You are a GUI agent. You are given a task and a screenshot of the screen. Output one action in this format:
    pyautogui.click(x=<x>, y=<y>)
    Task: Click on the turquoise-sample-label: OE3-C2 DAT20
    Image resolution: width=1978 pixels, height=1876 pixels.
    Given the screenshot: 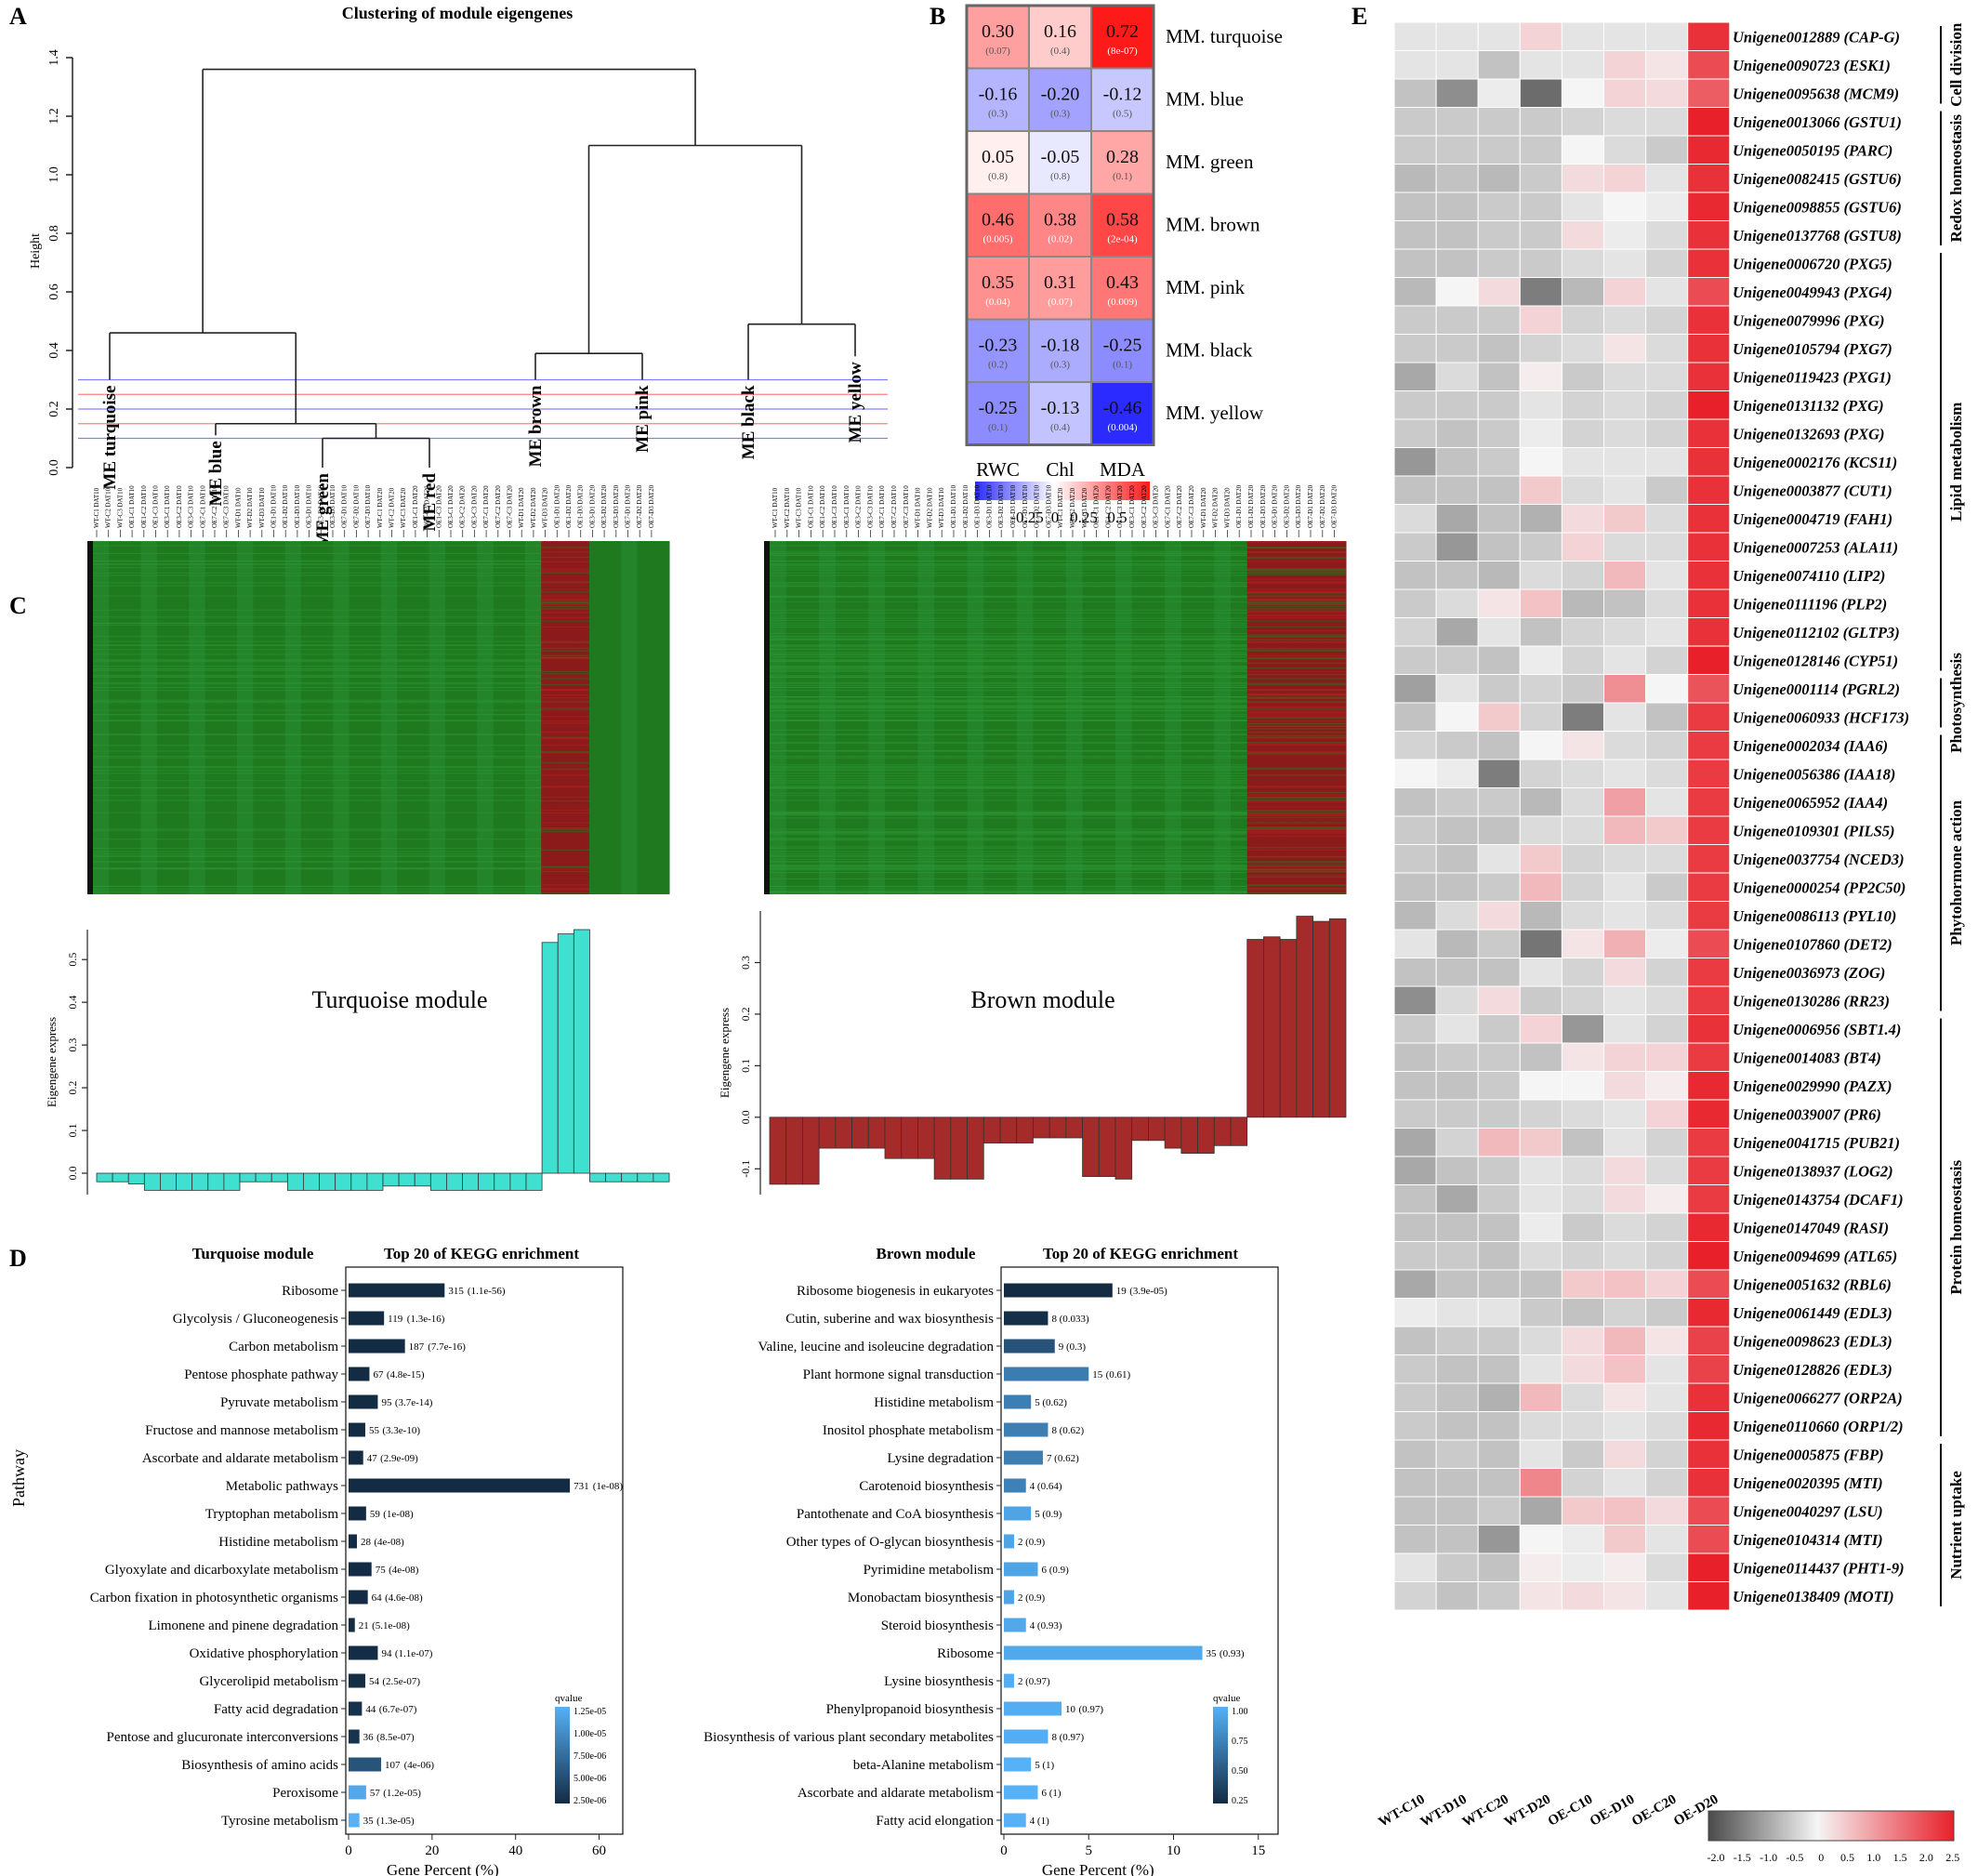 What is the action you would take?
    pyautogui.click(x=463, y=506)
    